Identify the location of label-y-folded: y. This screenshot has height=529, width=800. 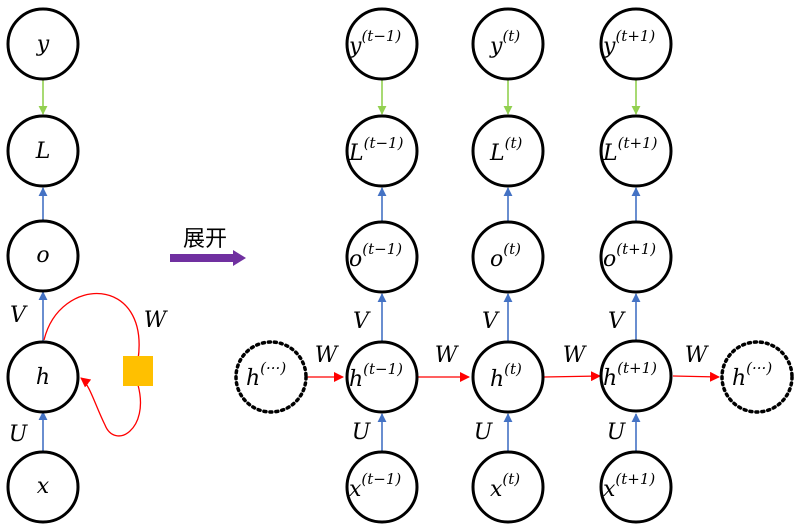
(43, 44).